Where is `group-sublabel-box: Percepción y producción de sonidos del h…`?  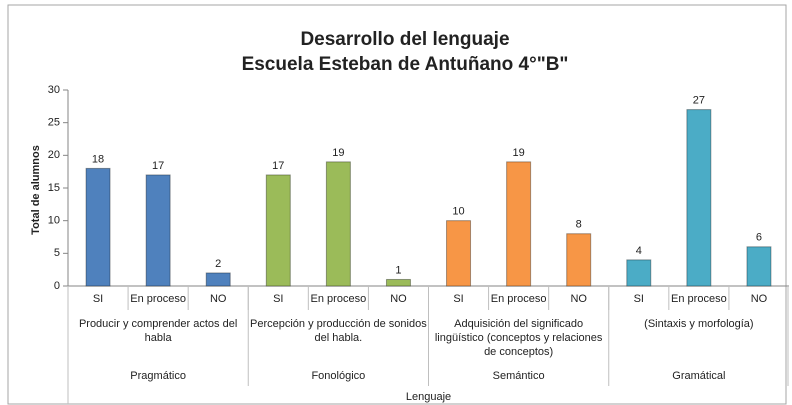
group-sublabel-box: Percepción y producción de sonidos del h… is located at coordinates (338, 331).